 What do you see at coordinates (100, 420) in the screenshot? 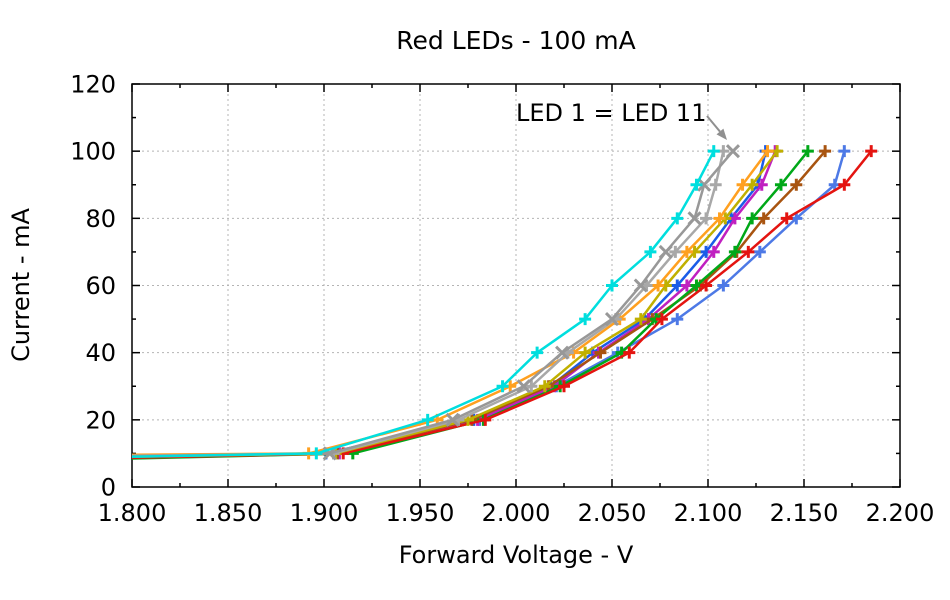
I see `y-tick-label: 20` at bounding box center [100, 420].